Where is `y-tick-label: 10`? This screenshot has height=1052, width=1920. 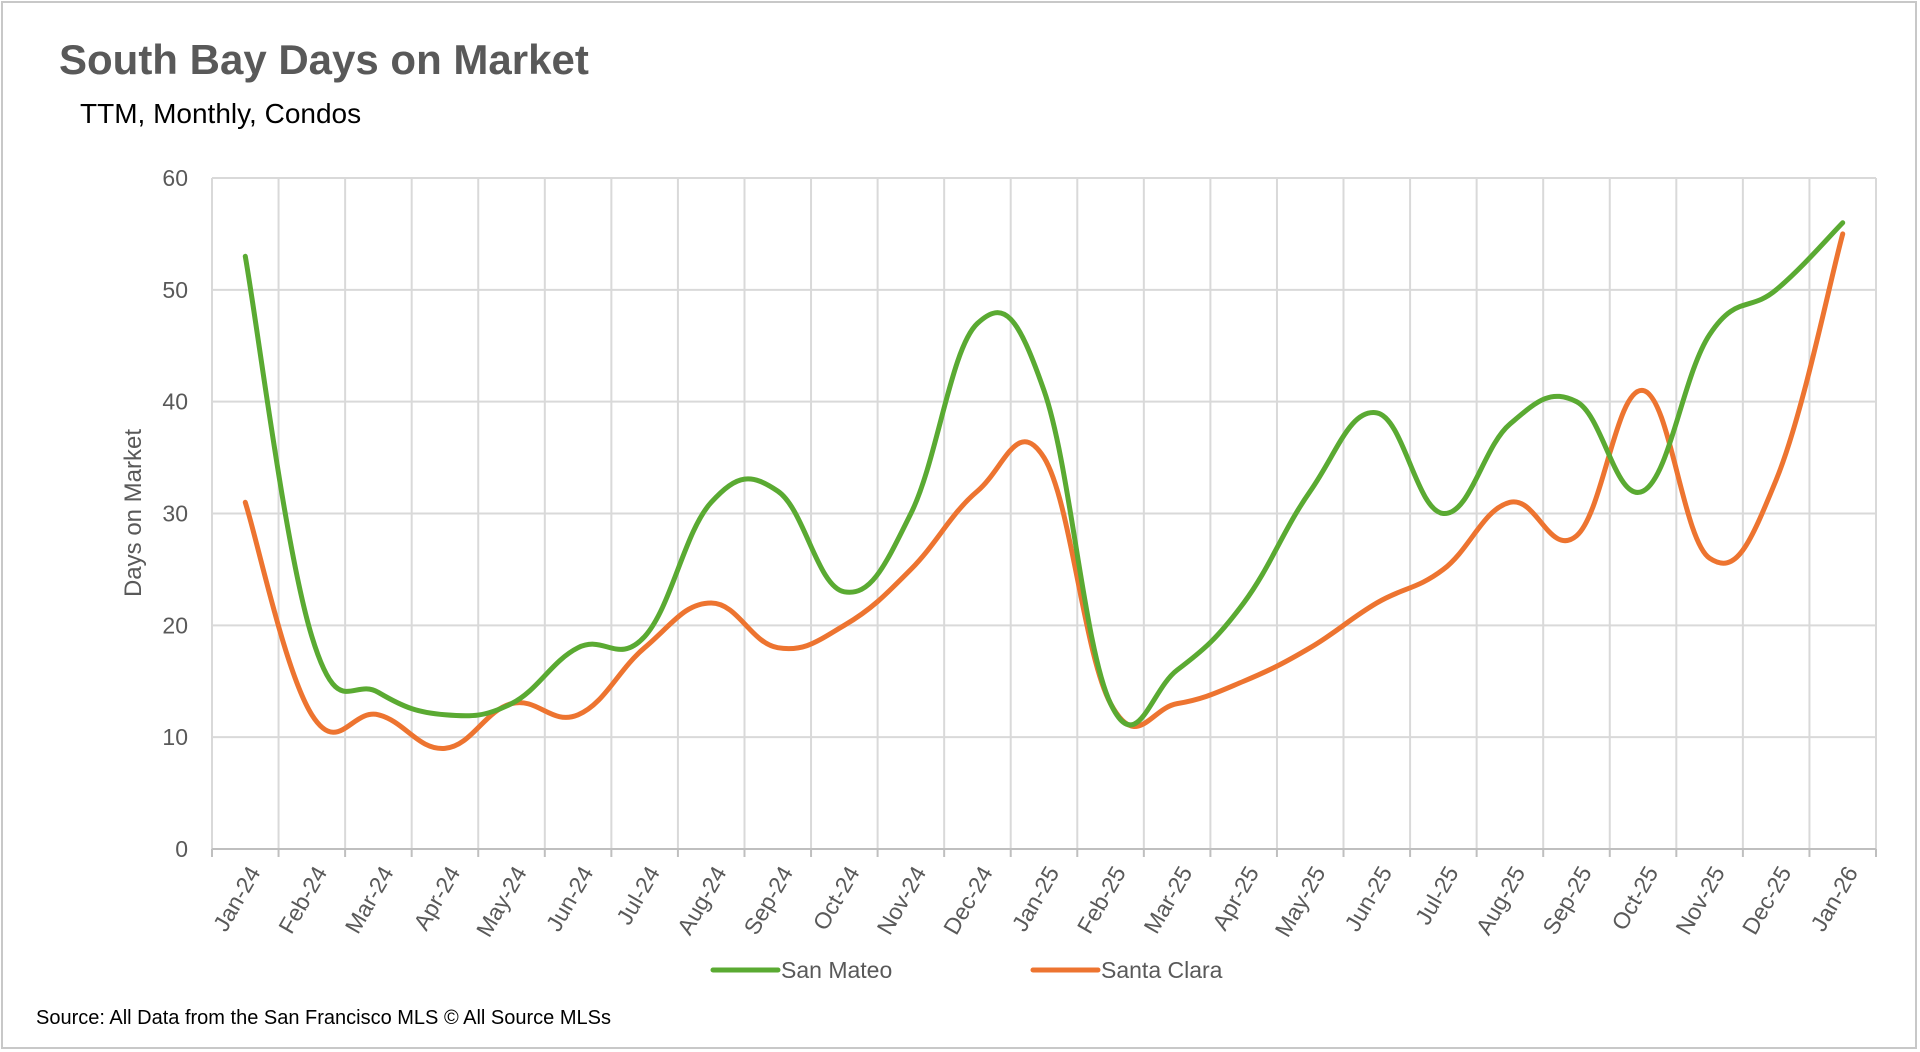
y-tick-label: 10 is located at coordinates (175, 737).